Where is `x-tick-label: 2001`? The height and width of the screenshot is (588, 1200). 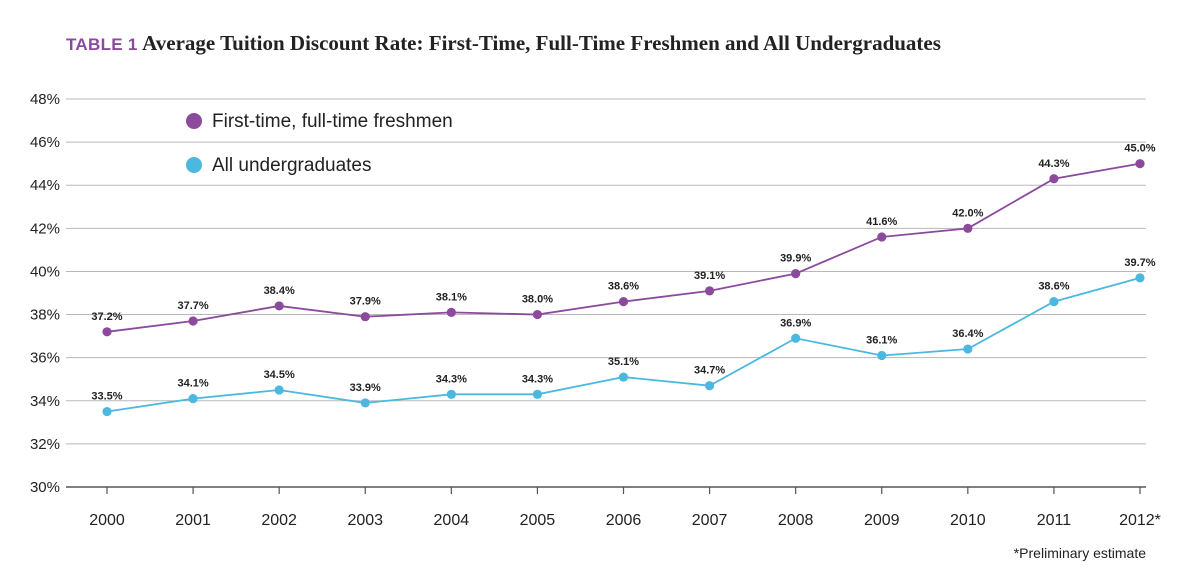
x-tick-label: 2001 is located at coordinates (193, 520).